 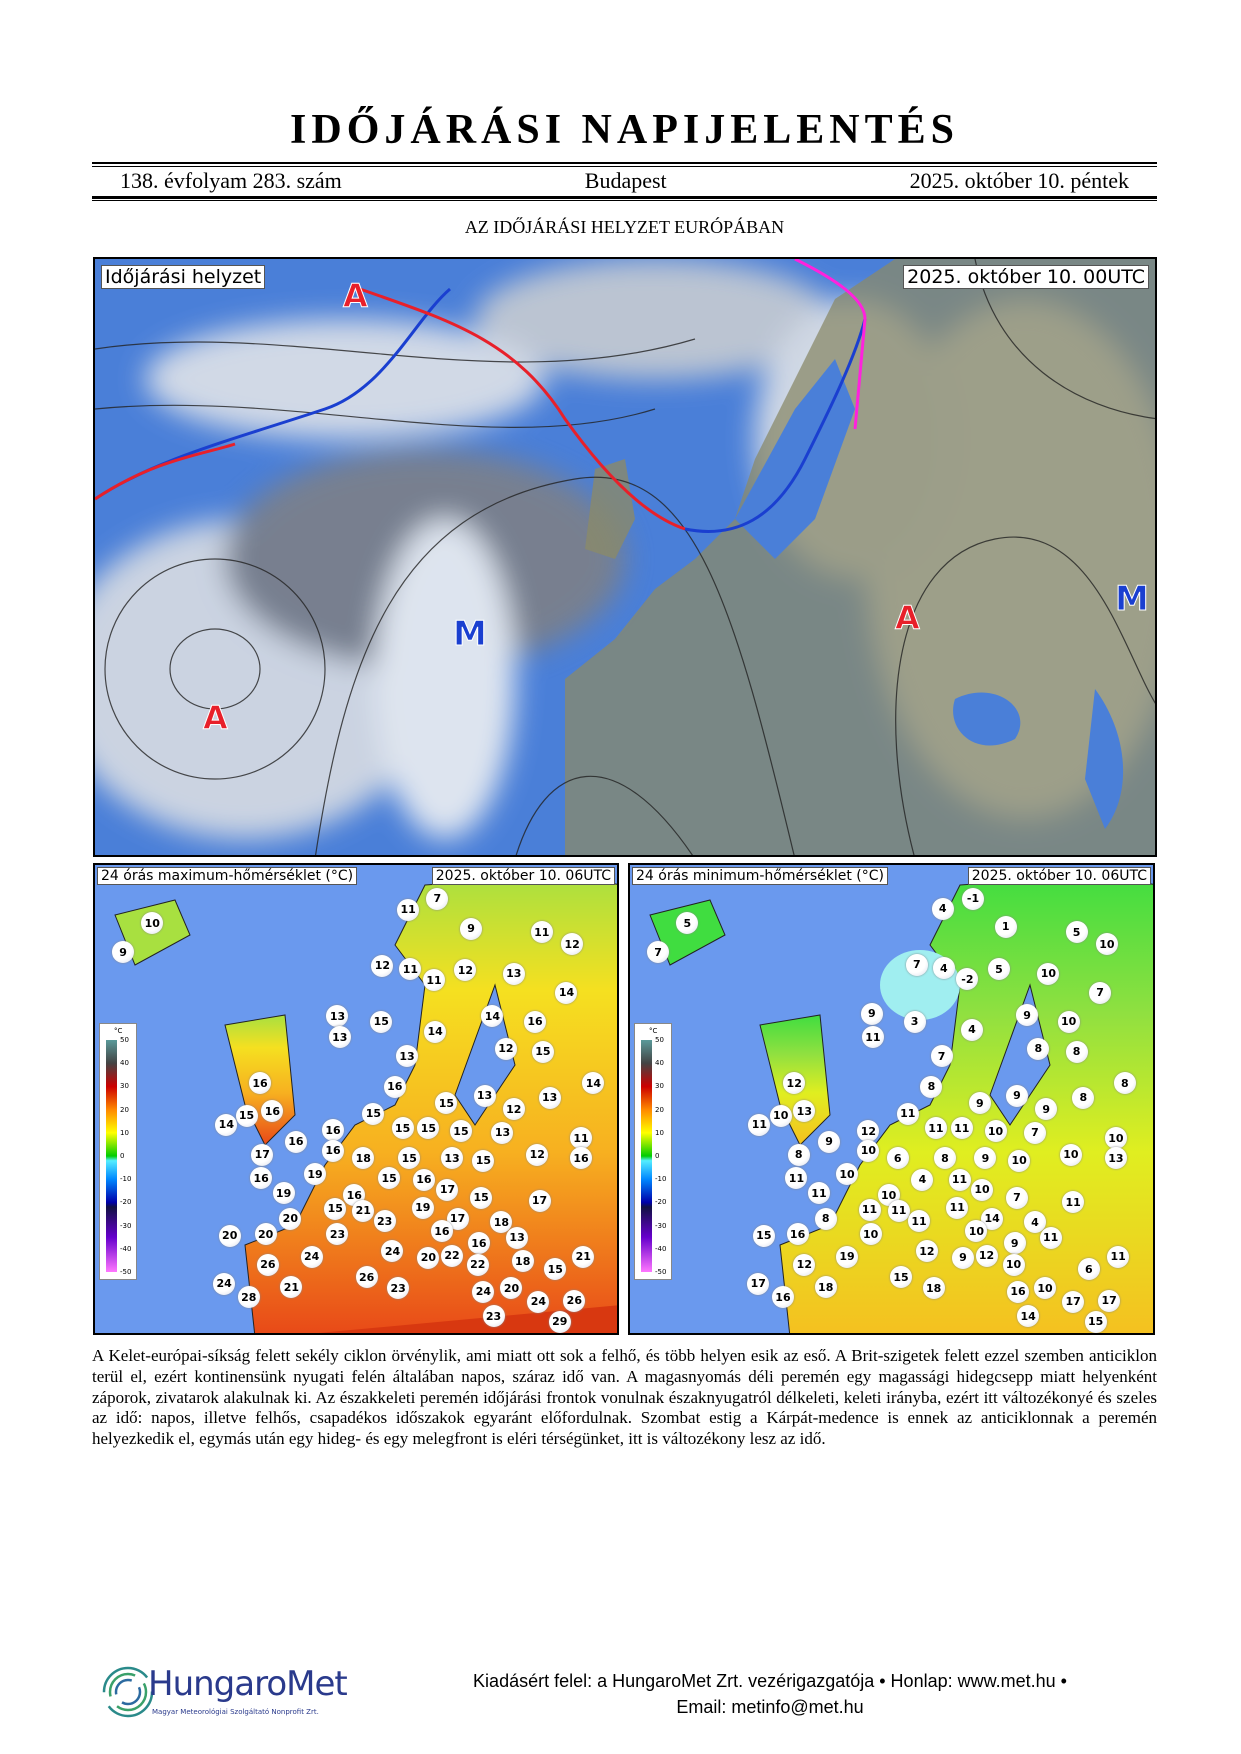 I want to click on scale-tick: 30, so click(x=124, y=1086).